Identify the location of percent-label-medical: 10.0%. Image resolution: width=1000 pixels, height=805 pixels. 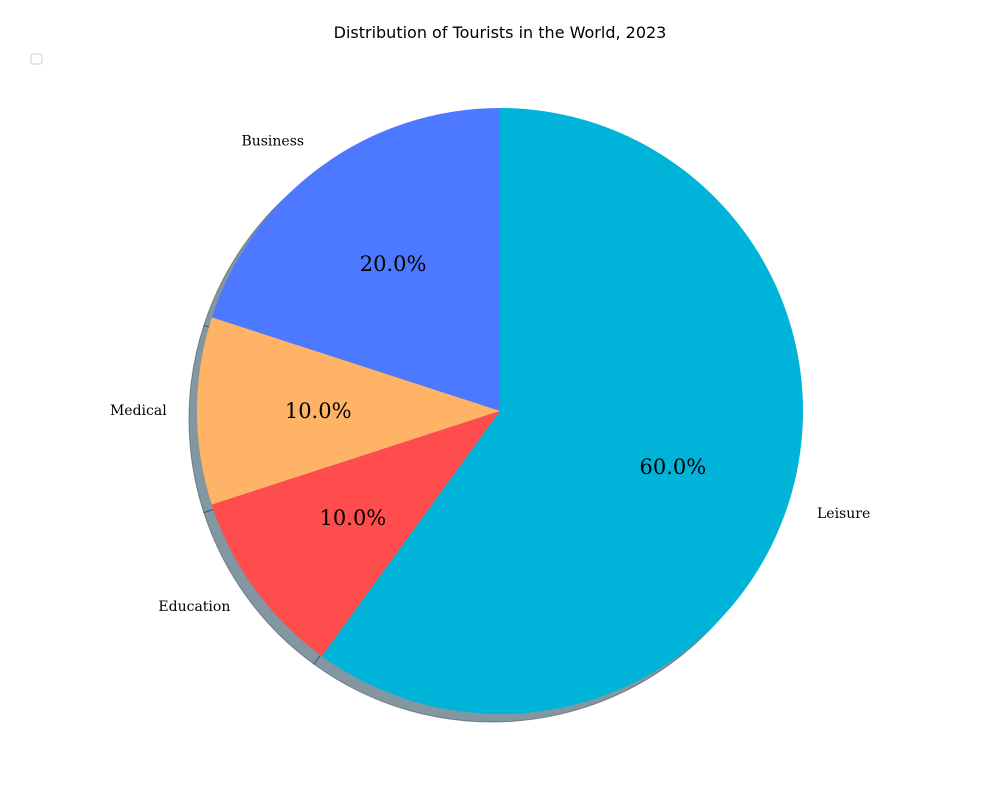
(318, 411).